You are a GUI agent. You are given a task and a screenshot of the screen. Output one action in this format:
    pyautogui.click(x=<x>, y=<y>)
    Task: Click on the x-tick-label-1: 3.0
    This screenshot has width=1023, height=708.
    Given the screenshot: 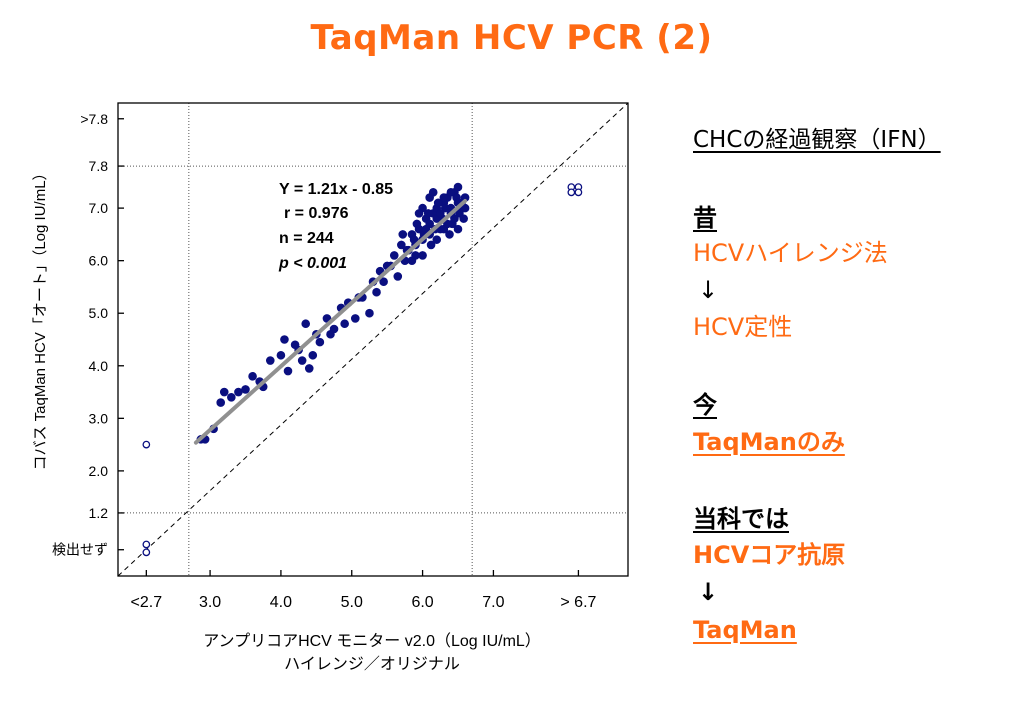 What is the action you would take?
    pyautogui.click(x=210, y=602)
    